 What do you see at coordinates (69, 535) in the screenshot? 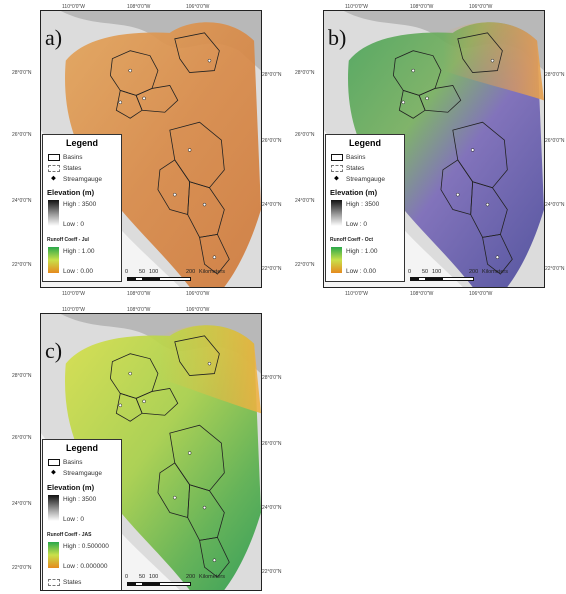
I see `runoff-title: Runoff Coeff - JAS` at bounding box center [69, 535].